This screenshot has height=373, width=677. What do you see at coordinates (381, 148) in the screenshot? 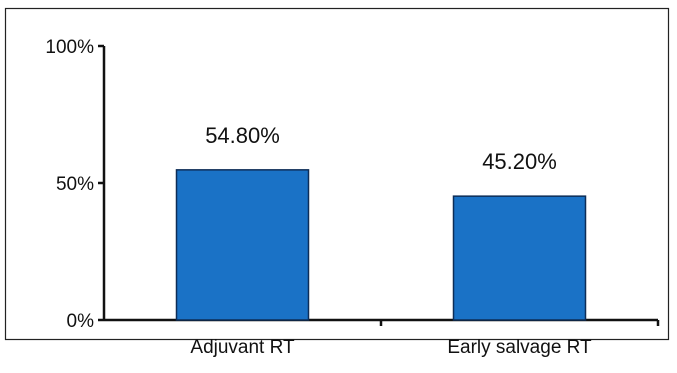
I see `value-labels: 54.80% 45.20%` at bounding box center [381, 148].